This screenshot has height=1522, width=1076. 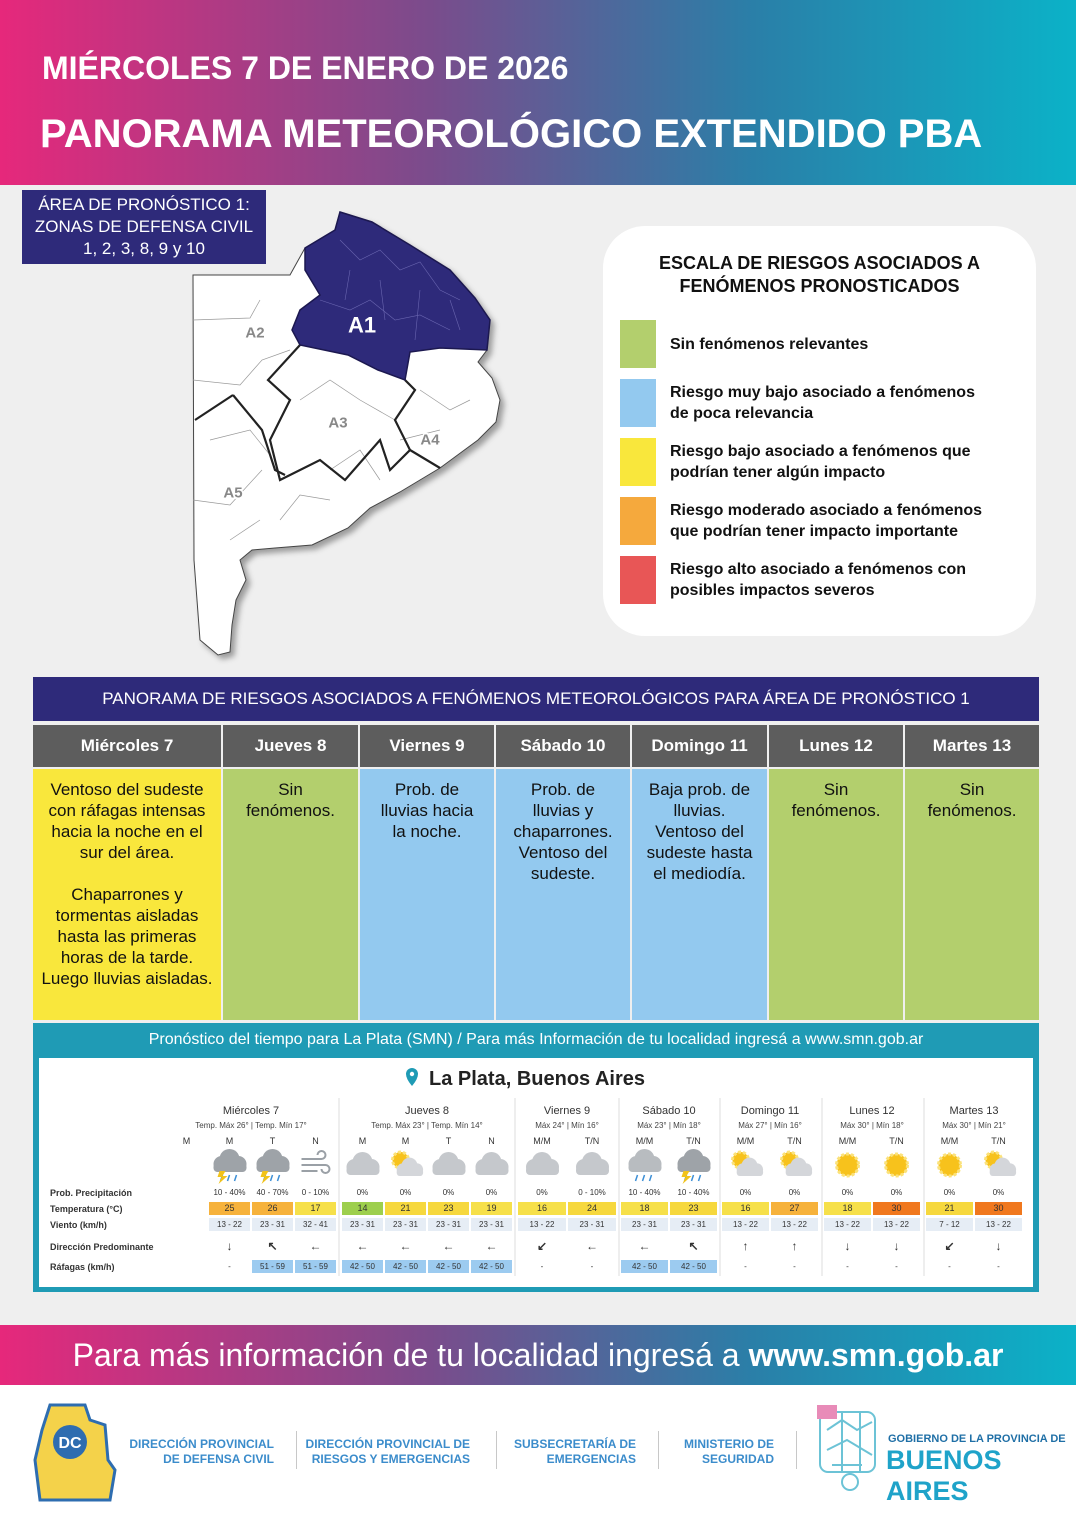 What do you see at coordinates (827, 1412) in the screenshot?
I see `emblem-accent` at bounding box center [827, 1412].